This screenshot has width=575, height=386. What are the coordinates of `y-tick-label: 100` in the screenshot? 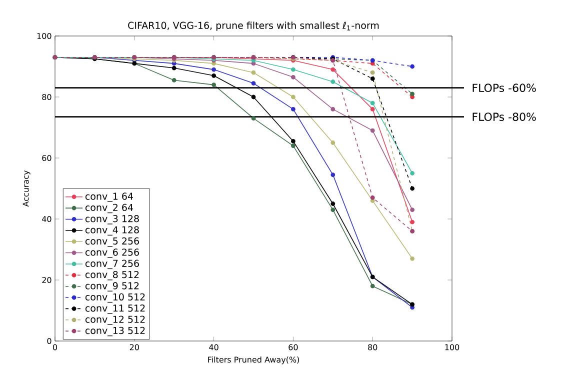 It's located at (44, 36).